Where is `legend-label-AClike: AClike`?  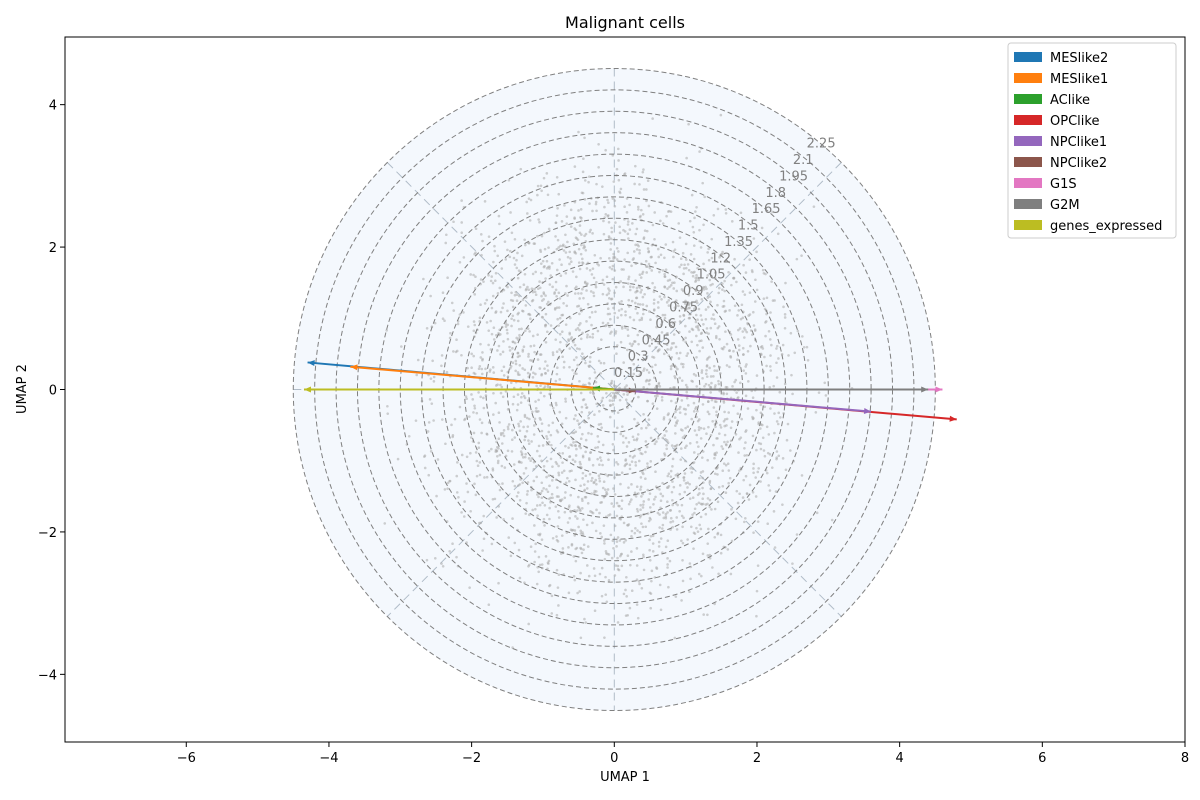 legend-label-AClike: AClike is located at coordinates (1070, 100).